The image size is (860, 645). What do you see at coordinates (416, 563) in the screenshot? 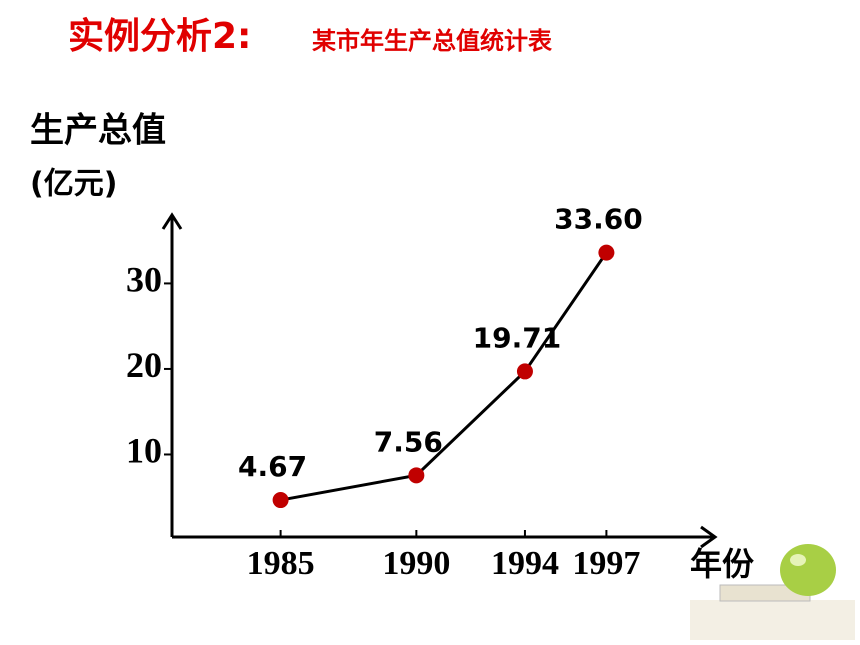
I see `x-tick-label: 1990` at bounding box center [416, 563].